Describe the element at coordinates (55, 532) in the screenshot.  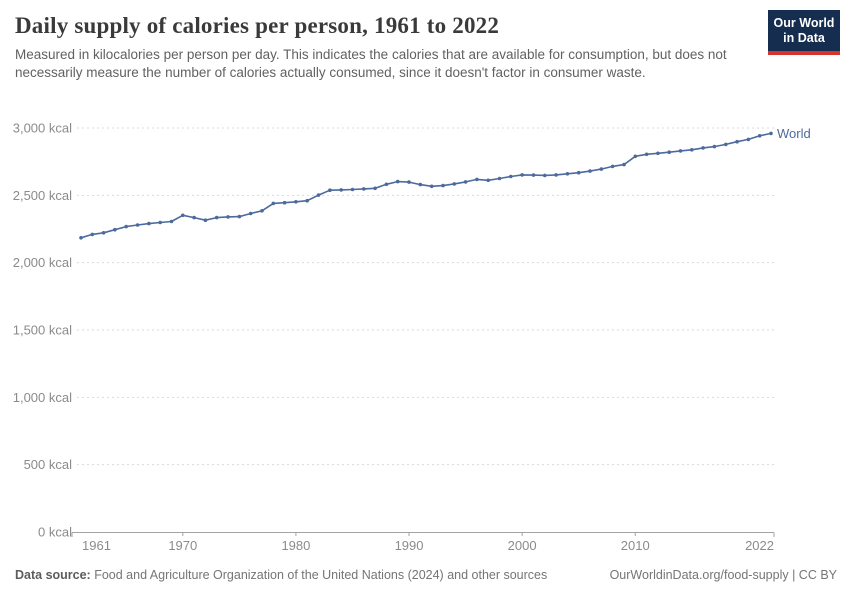
I see `y-tick-label: 0 kcal` at that location.